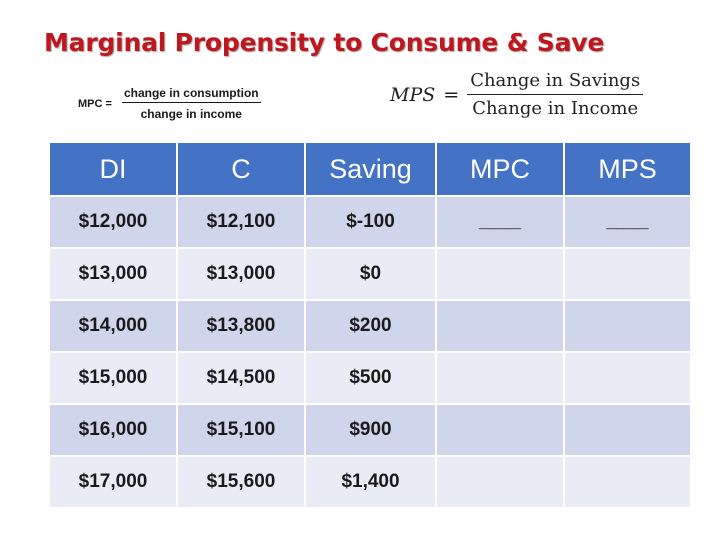 This screenshot has height=540, width=720. I want to click on cell-di: $13,000, so click(113, 274).